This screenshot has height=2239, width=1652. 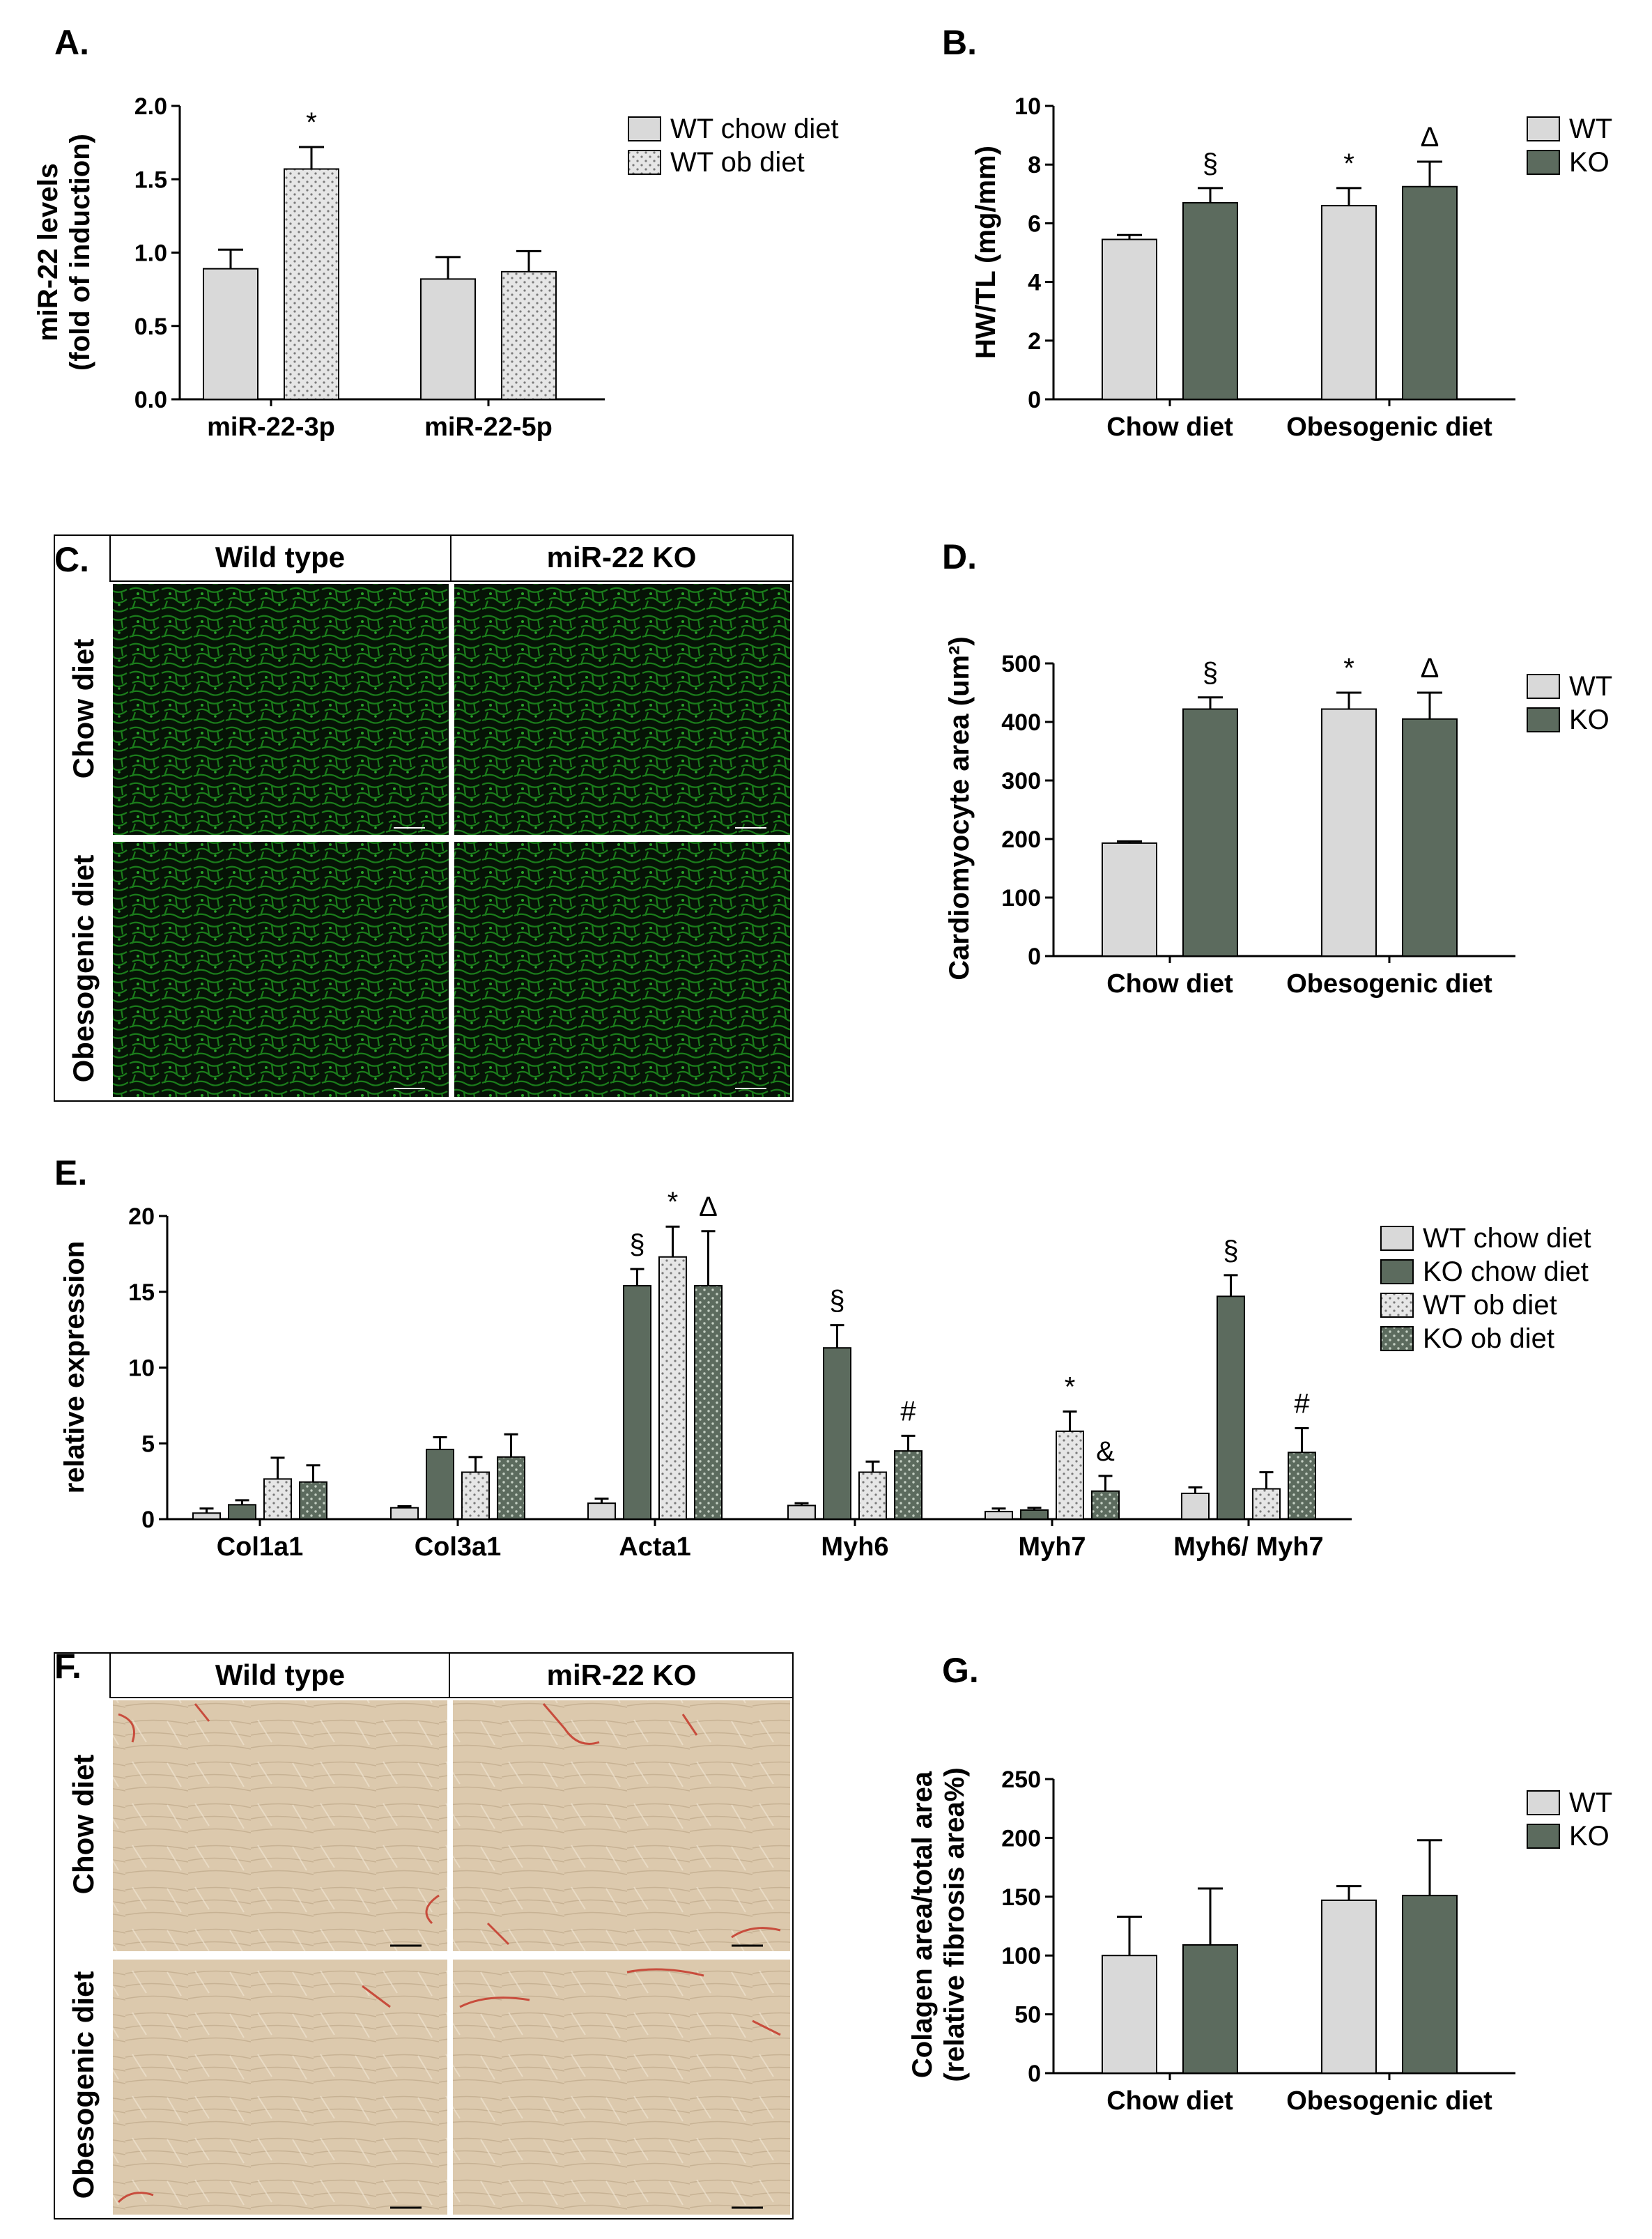 I want to click on legend-label: WT ob diet, so click(x=1490, y=1305).